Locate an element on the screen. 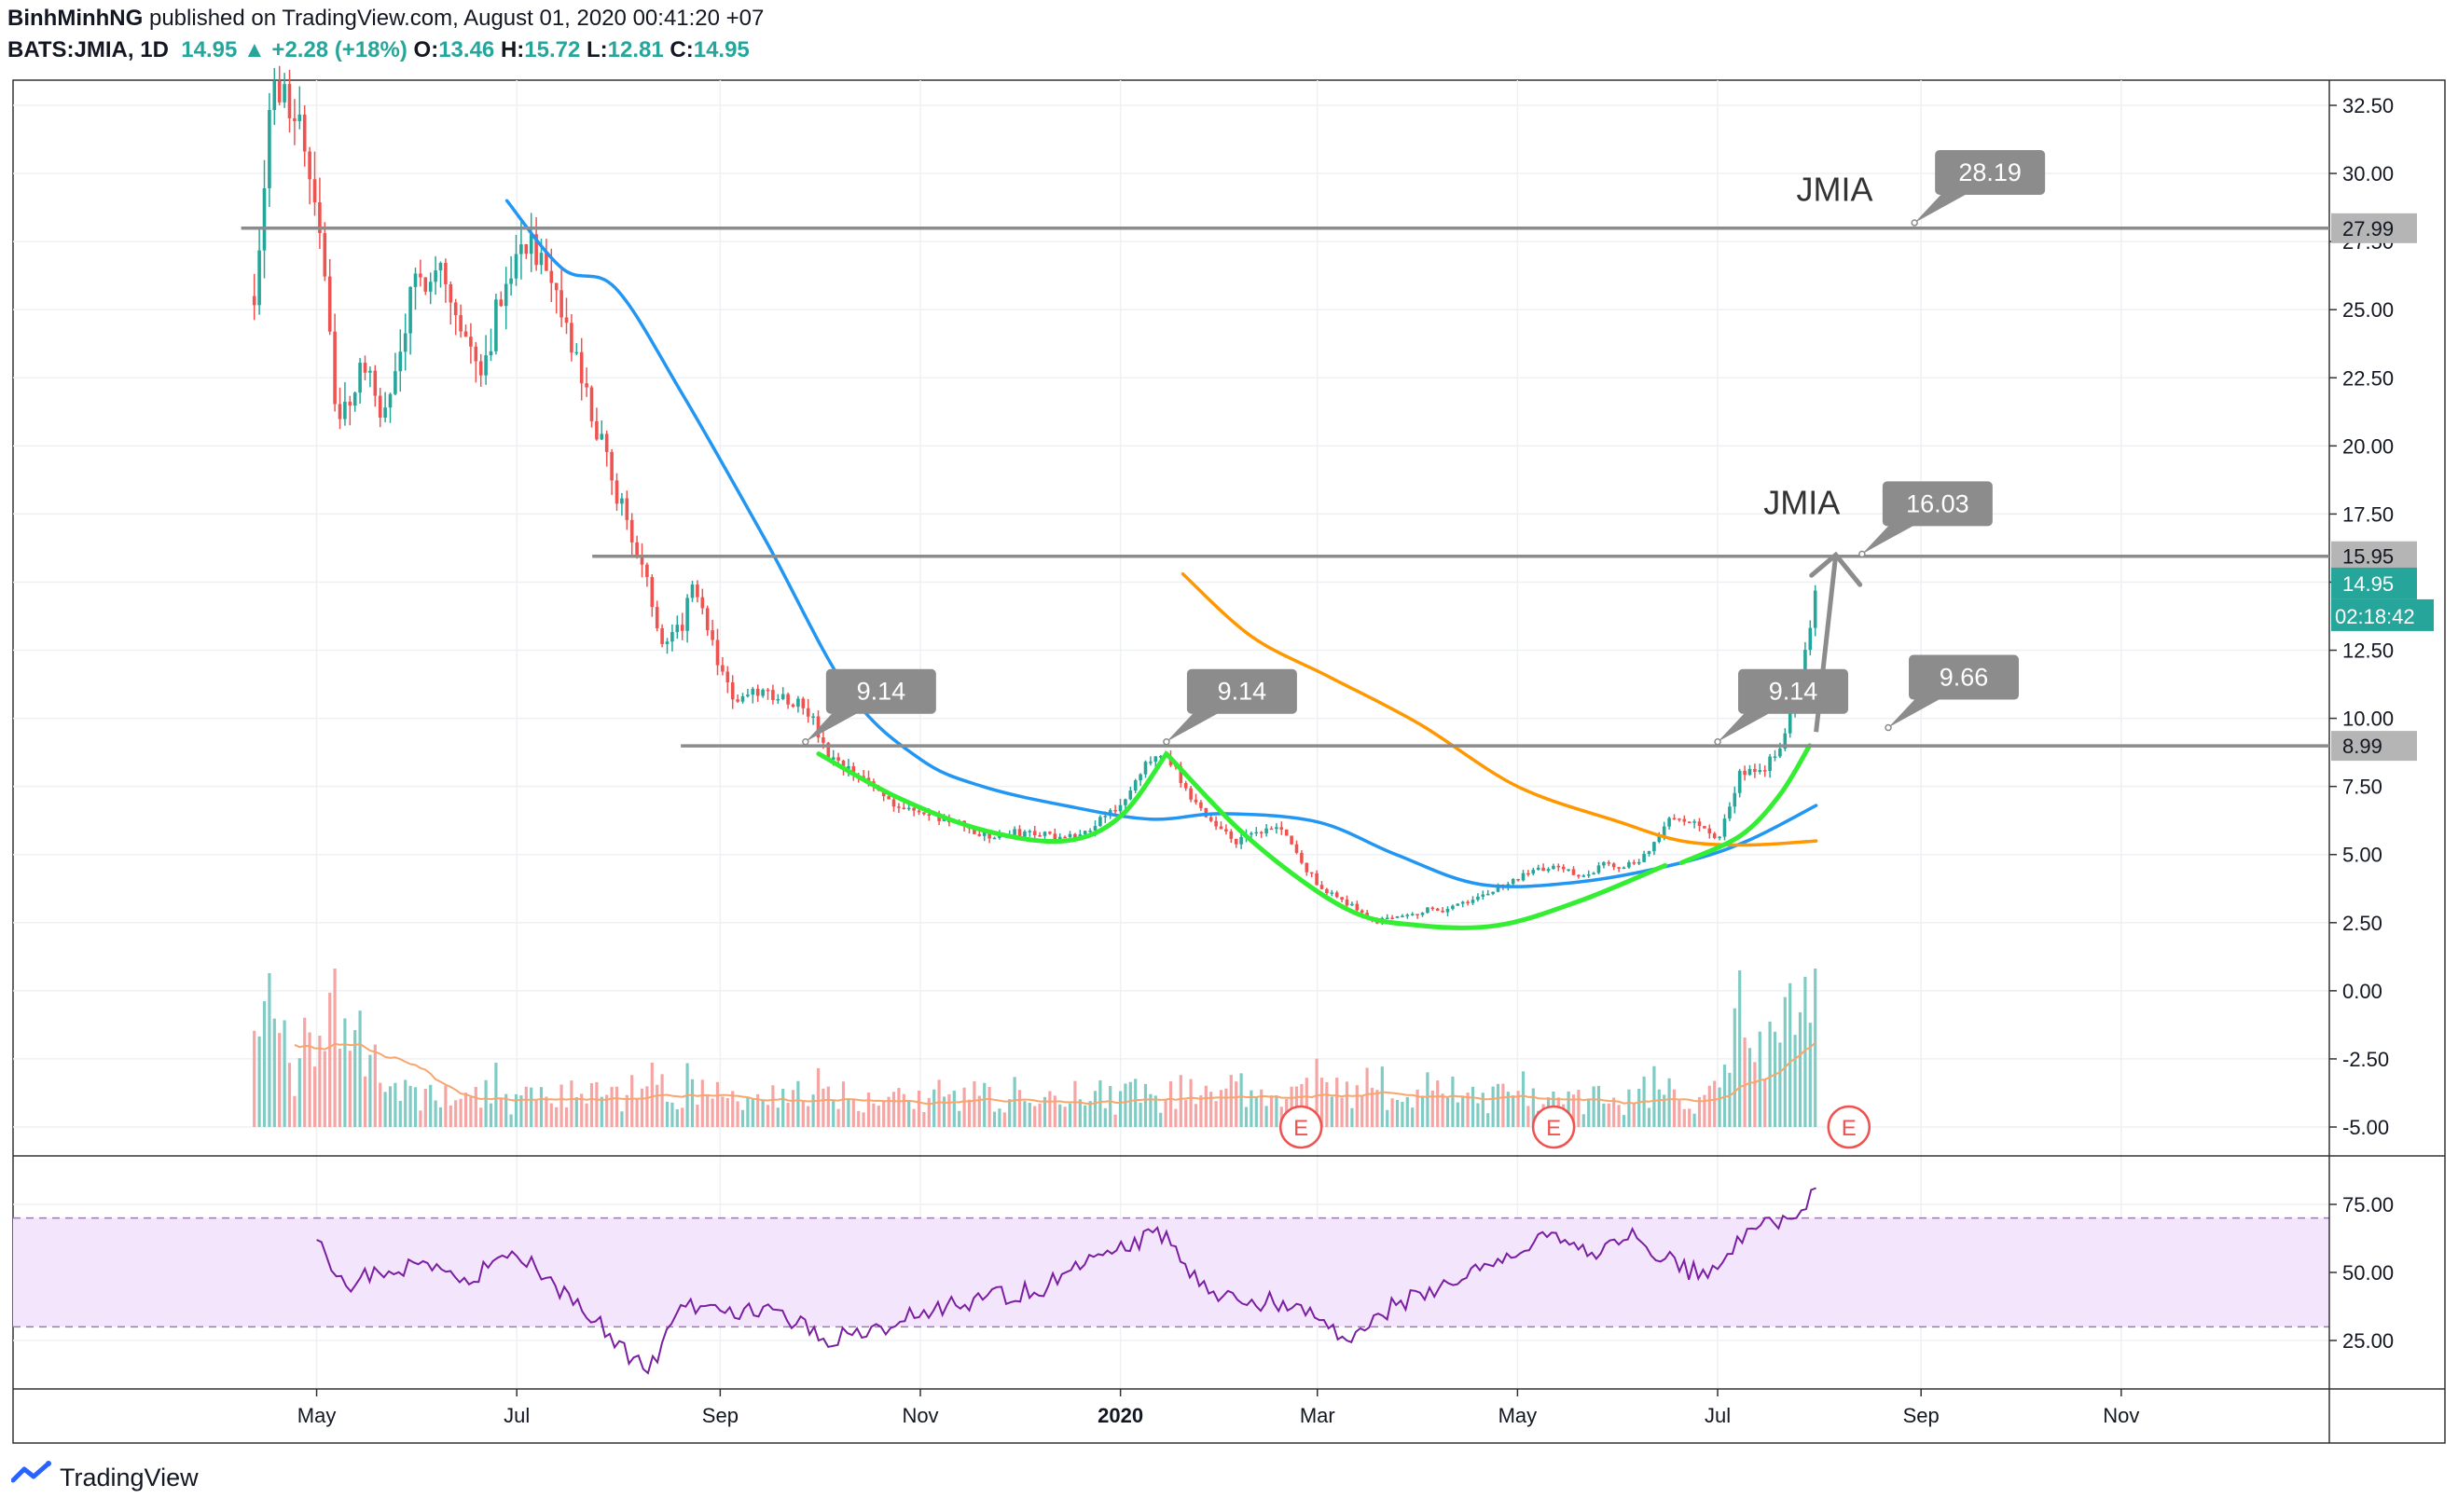 The image size is (2458, 1512). last-price-label: 14.95 is located at coordinates (2368, 584).